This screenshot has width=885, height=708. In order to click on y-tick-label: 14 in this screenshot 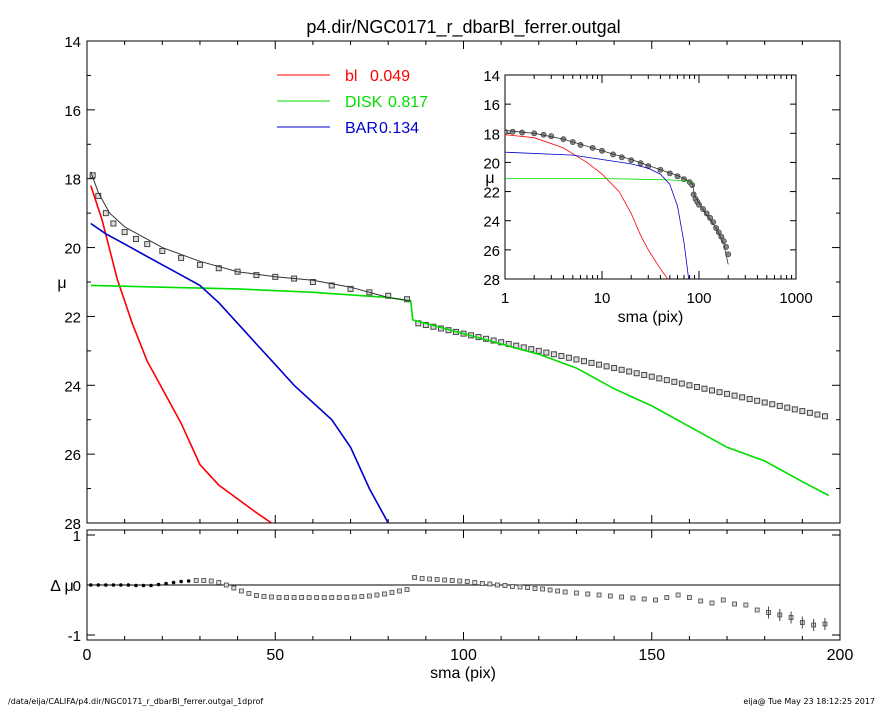, I will do `click(72, 42)`.